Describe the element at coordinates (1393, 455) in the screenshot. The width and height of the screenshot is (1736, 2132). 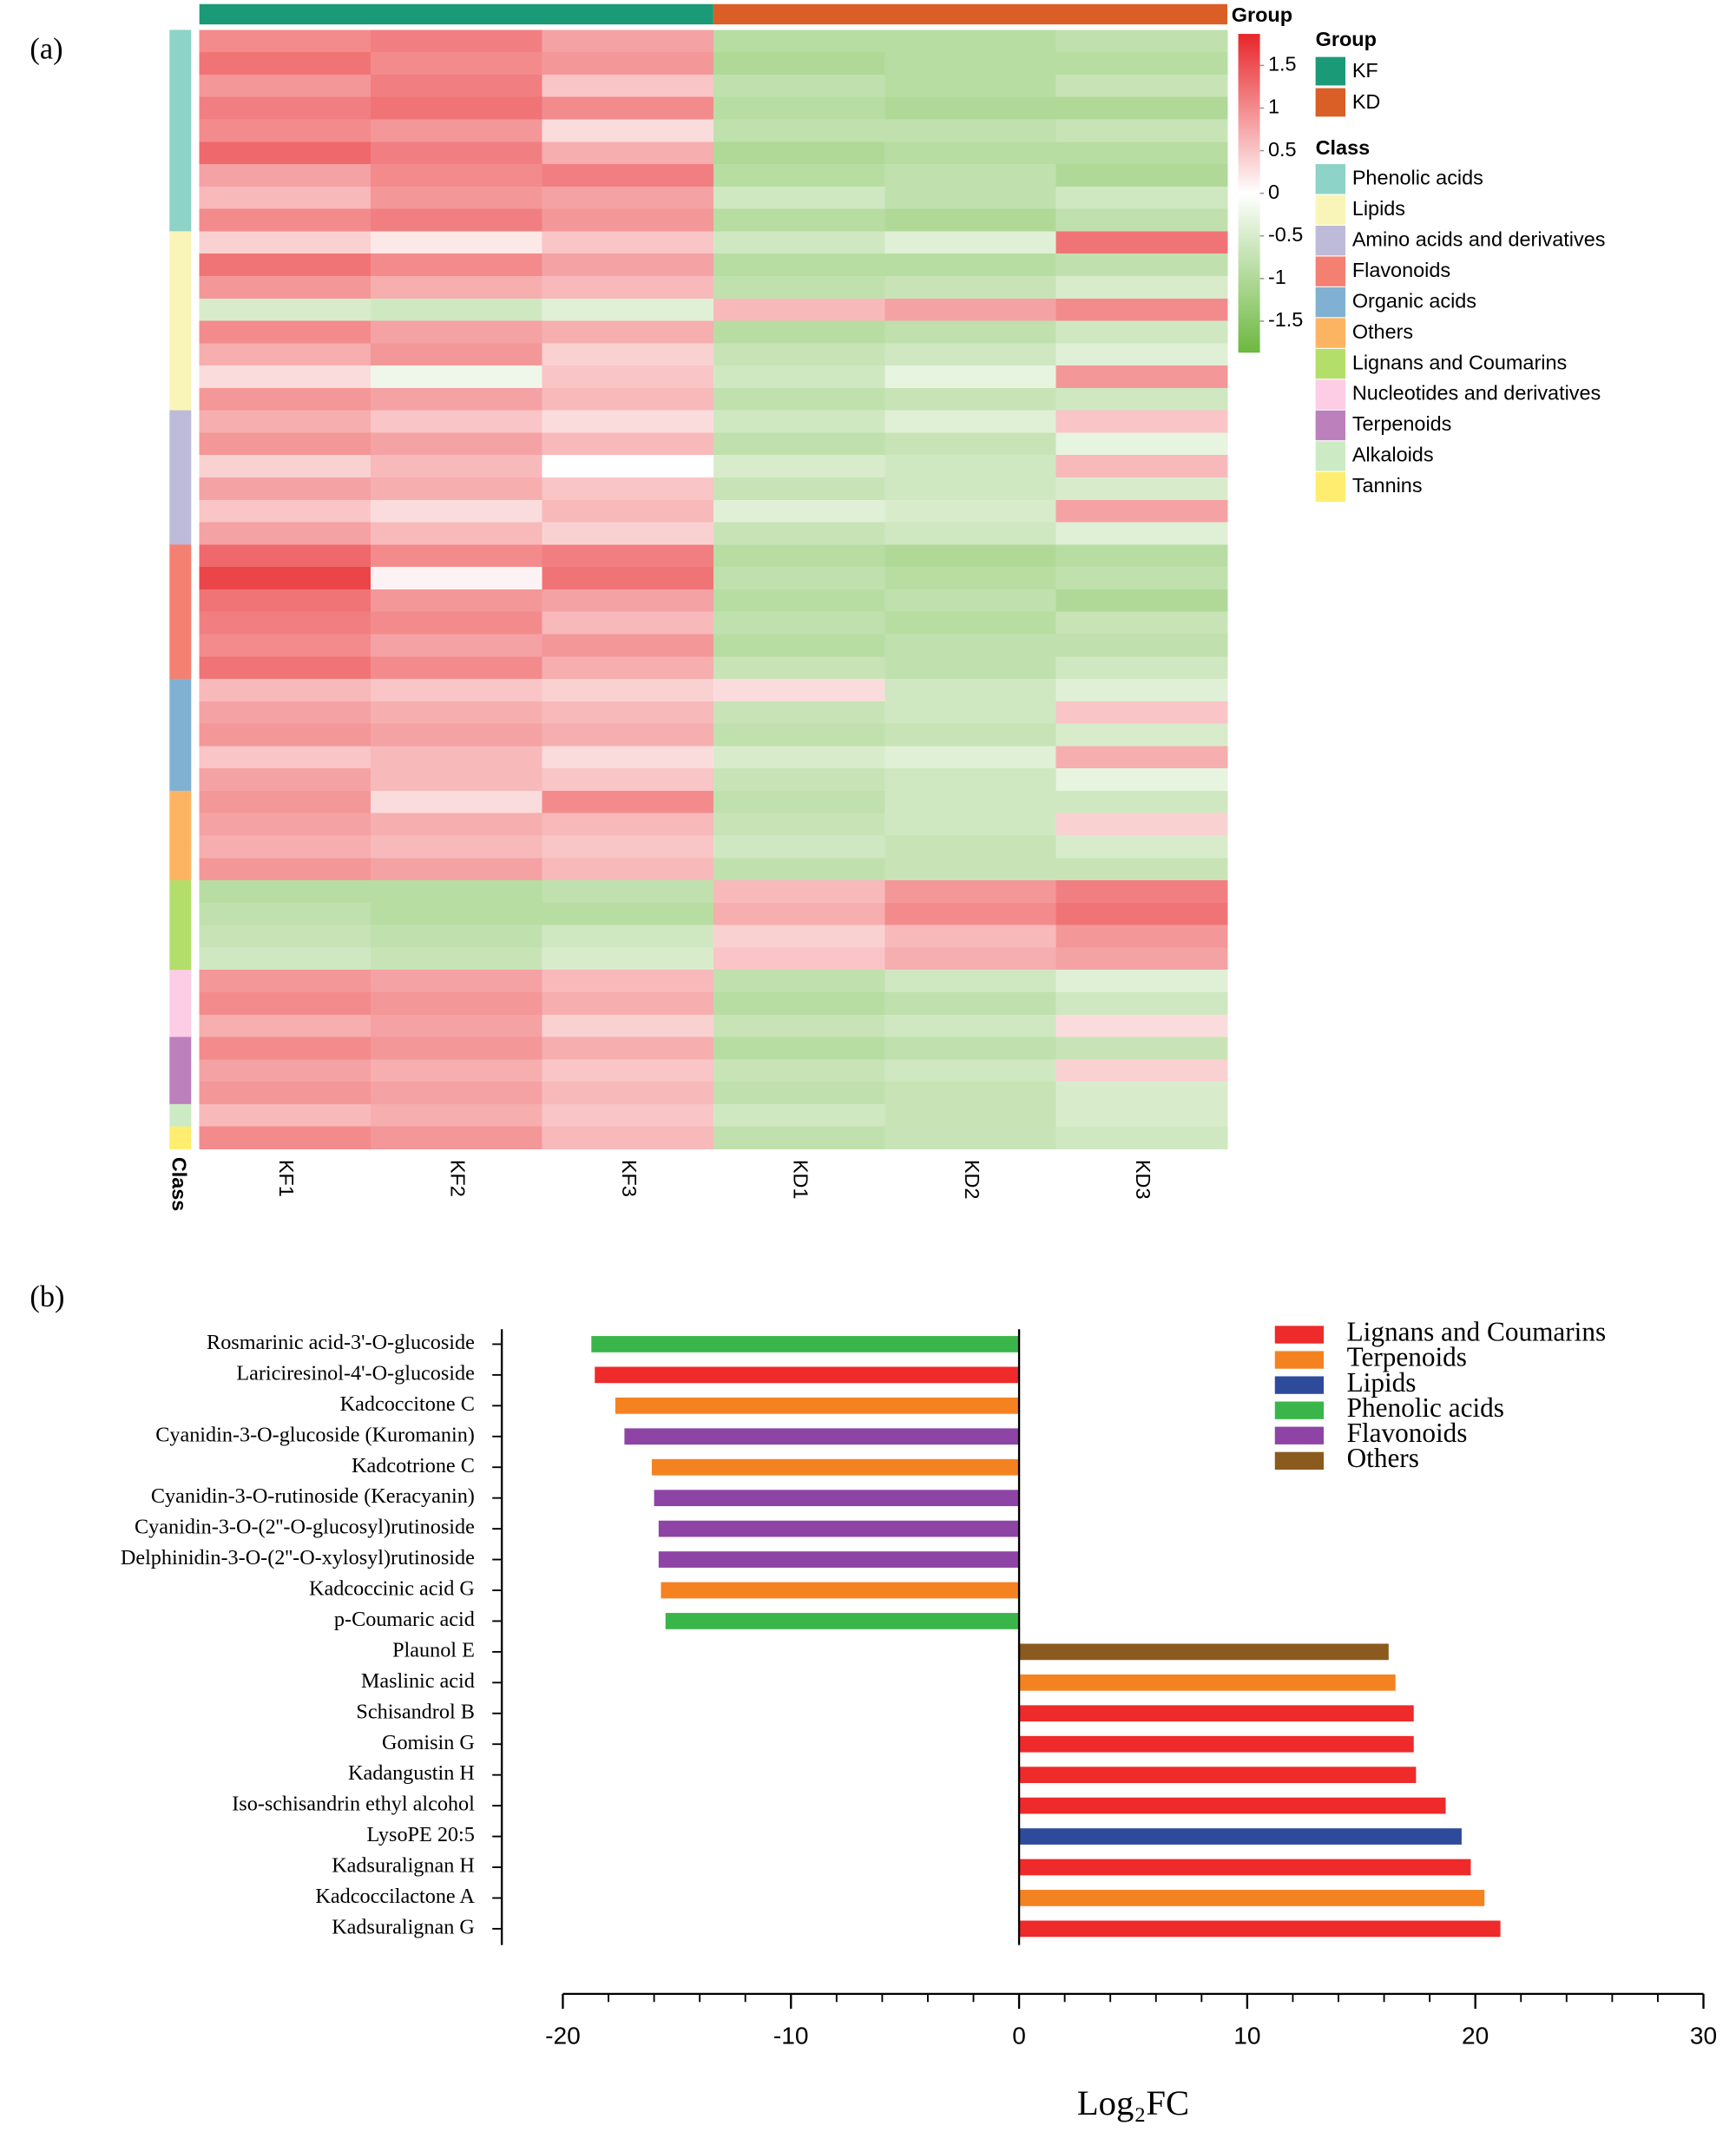
I see `legend-label: Alkaloids` at that location.